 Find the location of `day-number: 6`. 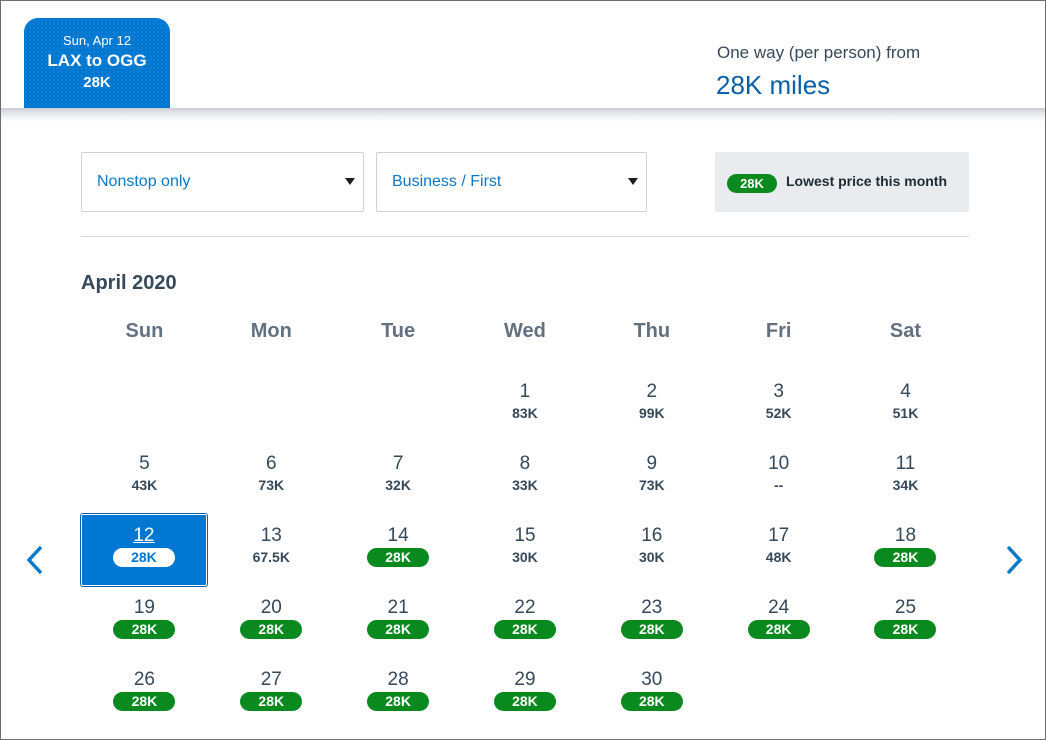

day-number: 6 is located at coordinates (271, 463).